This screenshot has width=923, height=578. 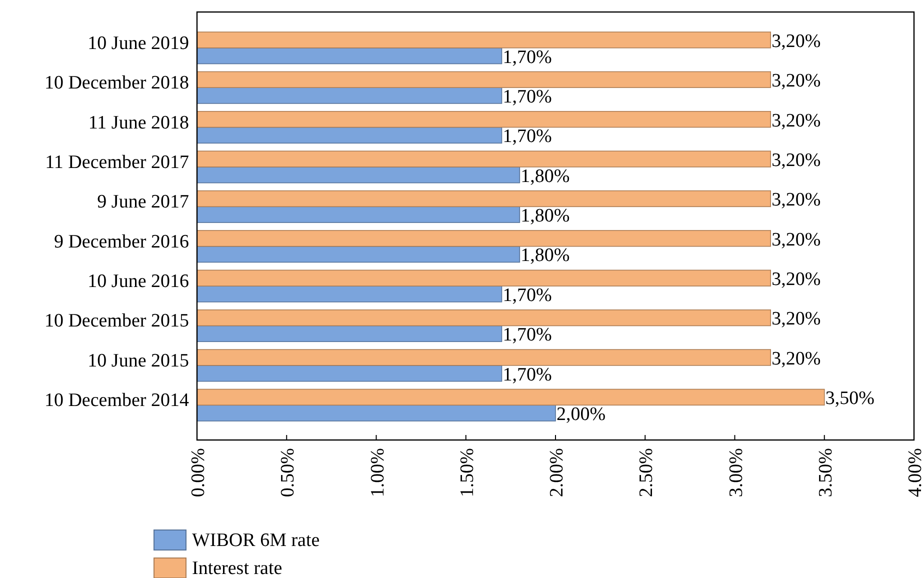 What do you see at coordinates (116, 83) in the screenshot?
I see `y-tick-label: 10 December 2018` at bounding box center [116, 83].